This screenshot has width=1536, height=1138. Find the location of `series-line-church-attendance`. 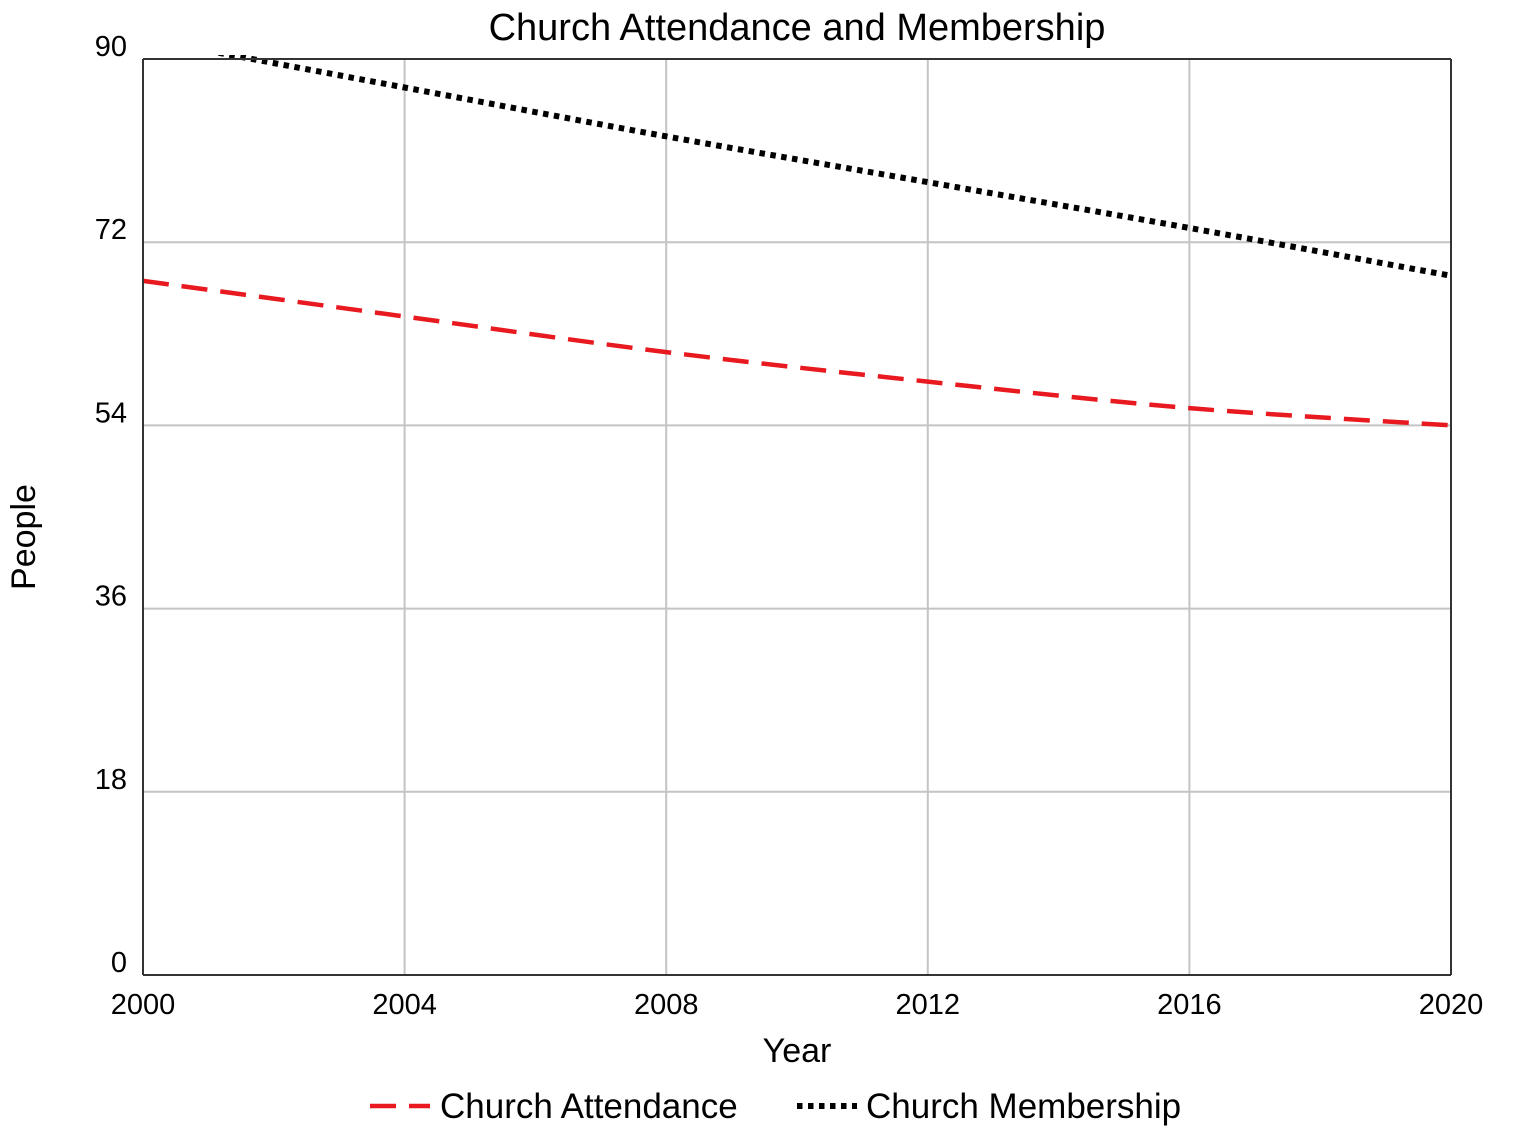

series-line-church-attendance is located at coordinates (797, 353).